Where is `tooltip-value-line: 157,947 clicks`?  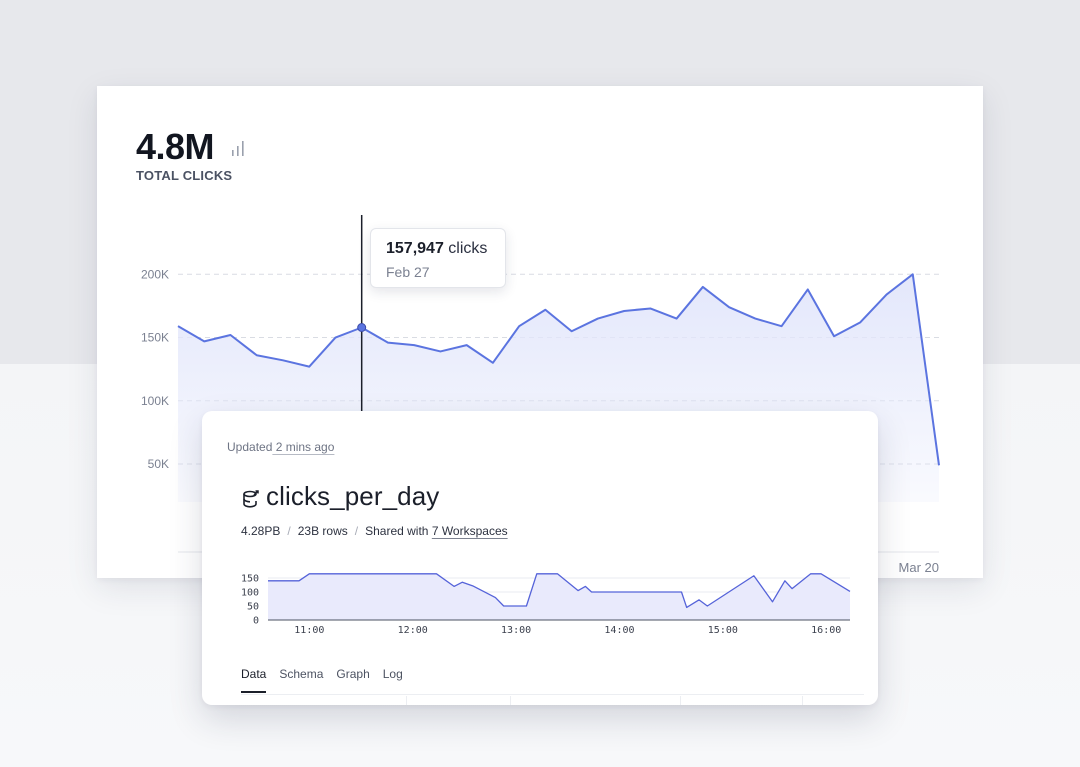 tooltip-value-line: 157,947 clicks is located at coordinates (438, 249).